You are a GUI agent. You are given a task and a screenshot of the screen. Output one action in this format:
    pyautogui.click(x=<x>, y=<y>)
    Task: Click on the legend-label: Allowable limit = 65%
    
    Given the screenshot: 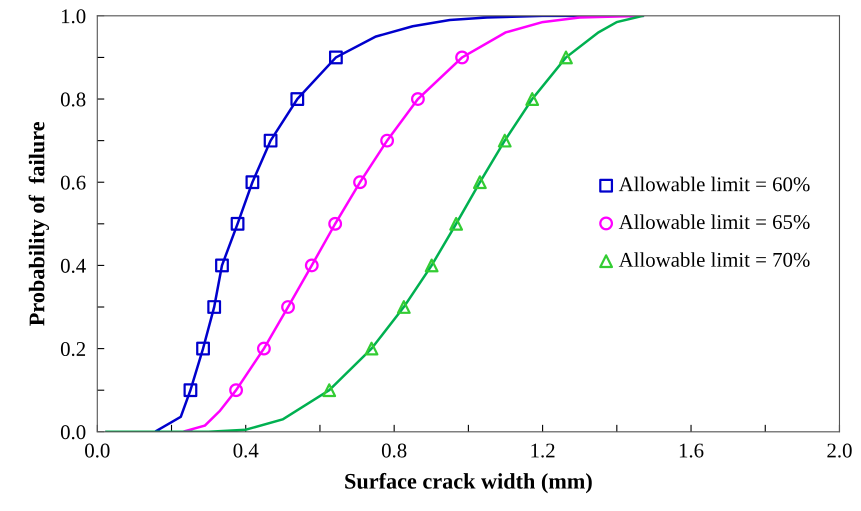 What is the action you would take?
    pyautogui.click(x=714, y=222)
    